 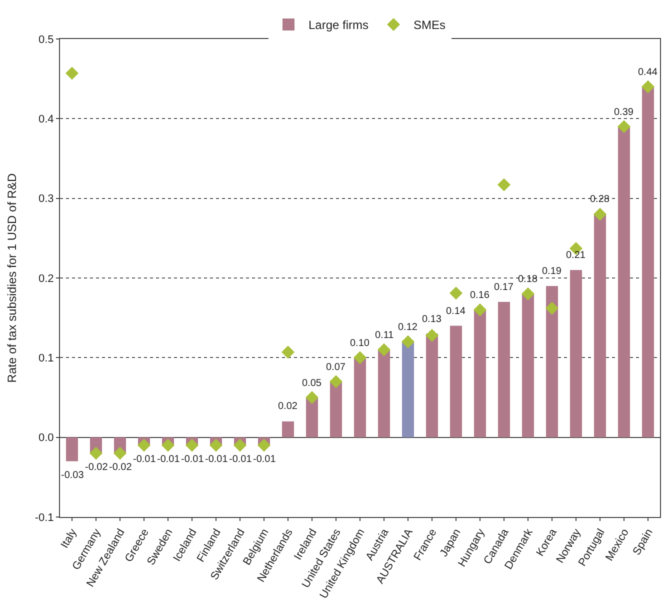 What do you see at coordinates (72, 475) in the screenshot?
I see `data-label: -0.03` at bounding box center [72, 475].